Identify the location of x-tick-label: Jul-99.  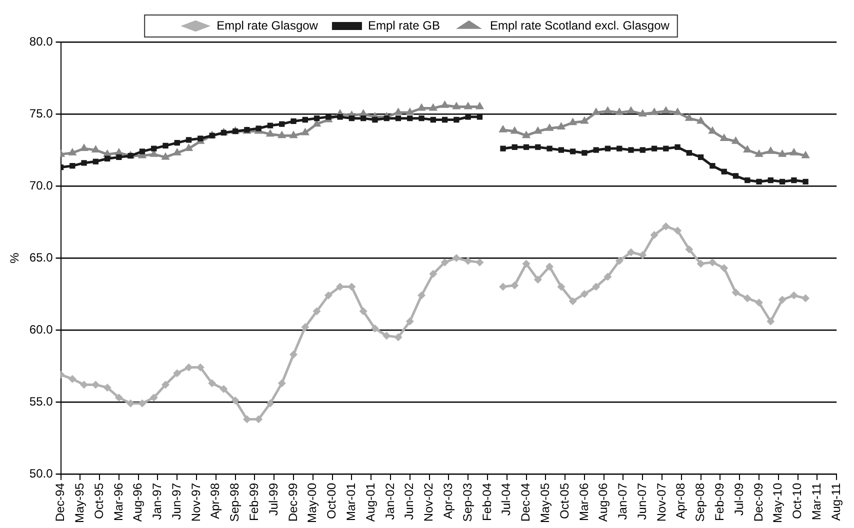
(273, 499).